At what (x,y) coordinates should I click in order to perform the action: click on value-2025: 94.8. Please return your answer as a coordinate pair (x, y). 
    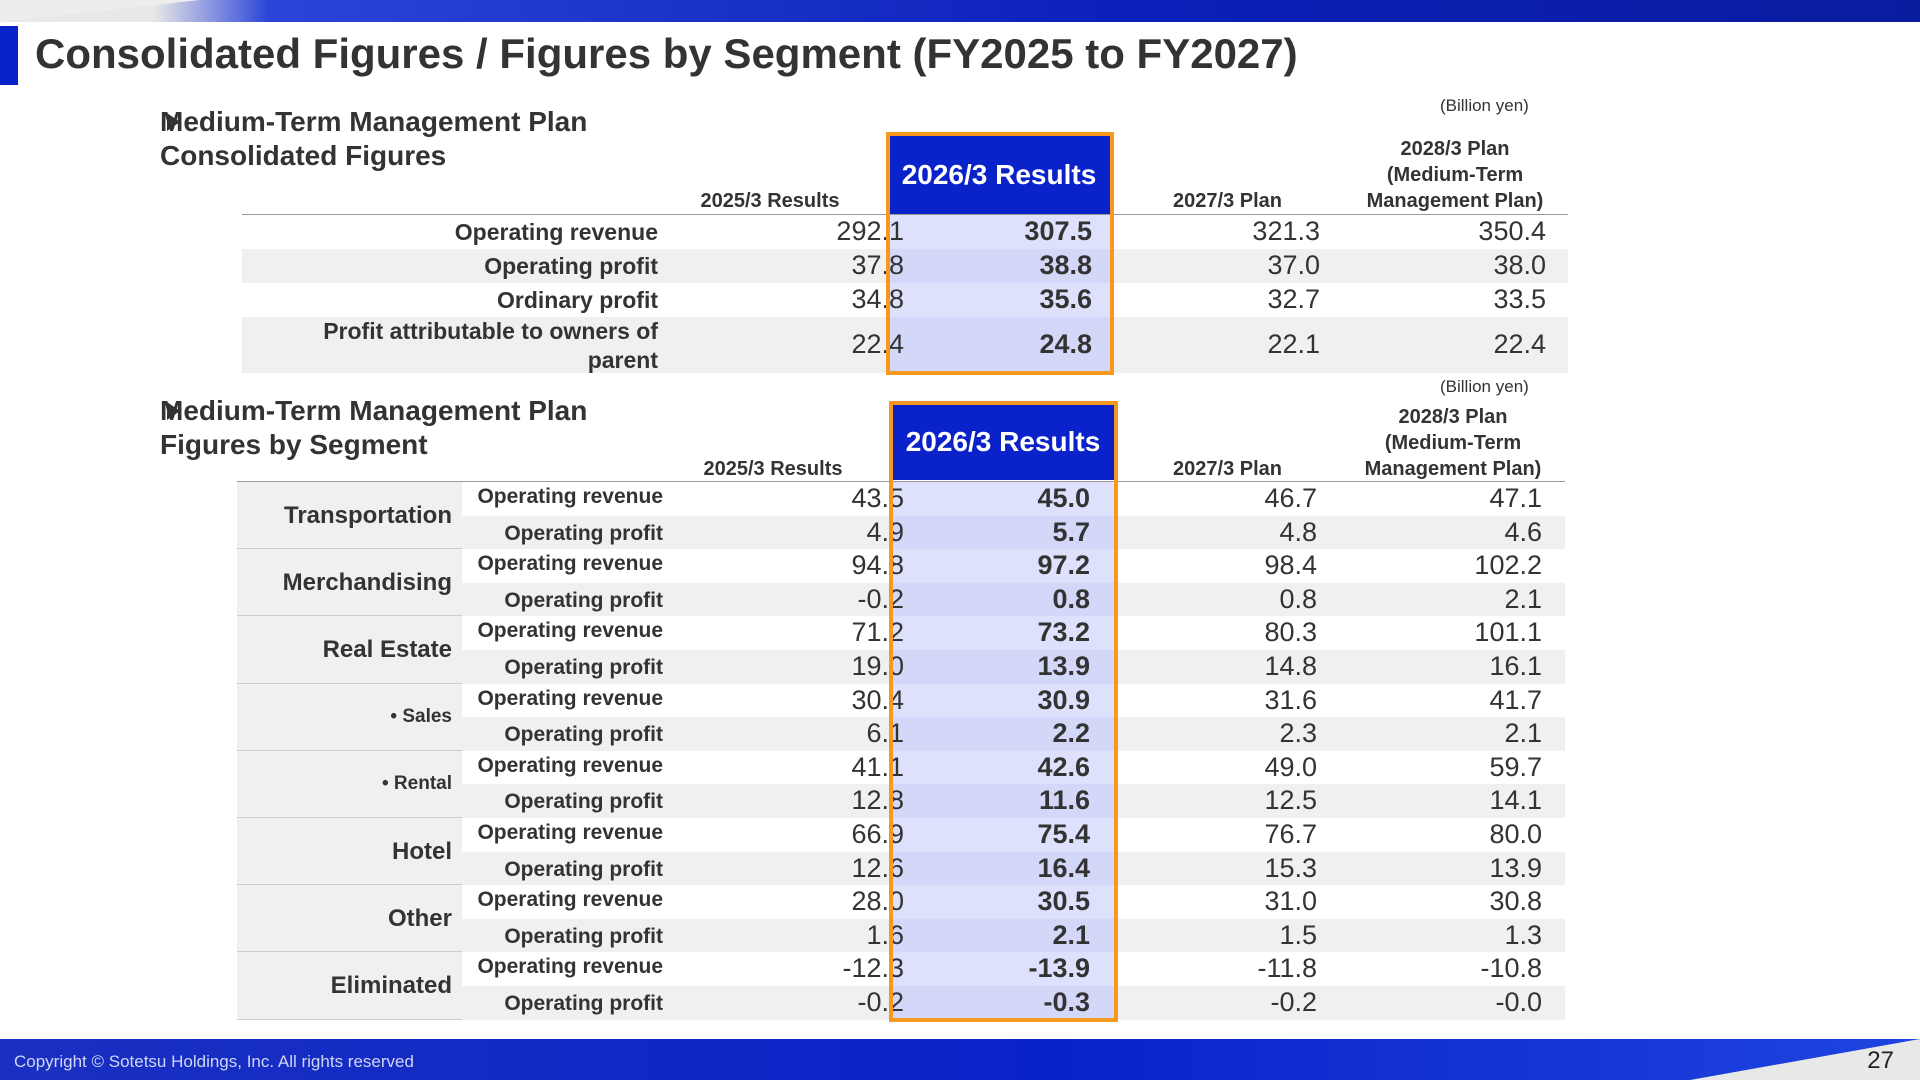
    Looking at the image, I should click on (877, 565).